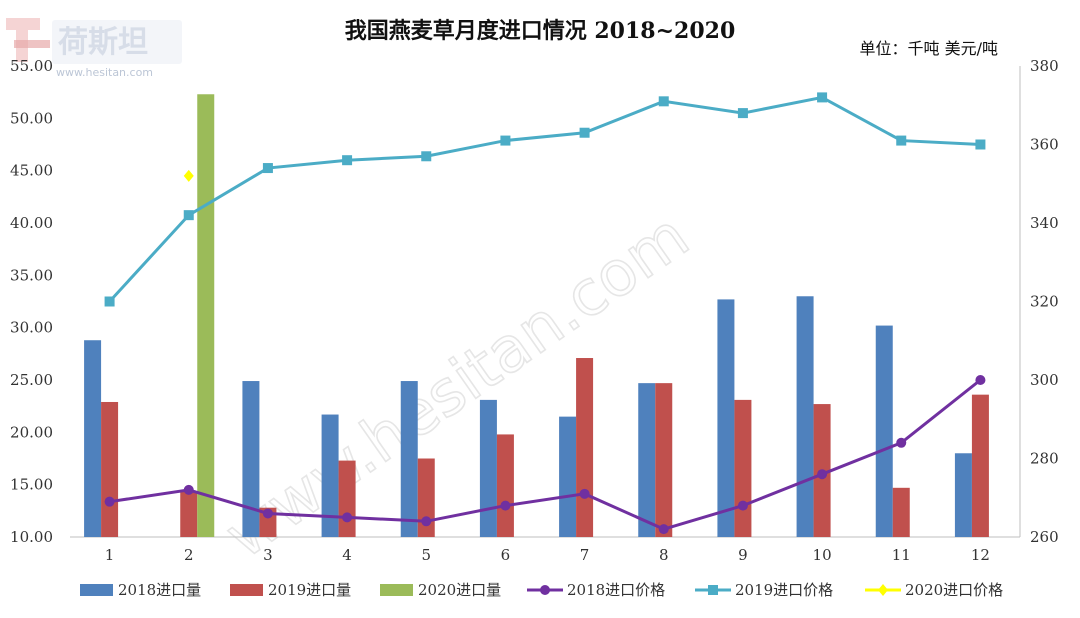  What do you see at coordinates (268, 555) in the screenshot?
I see `x-tick-label: 3` at bounding box center [268, 555].